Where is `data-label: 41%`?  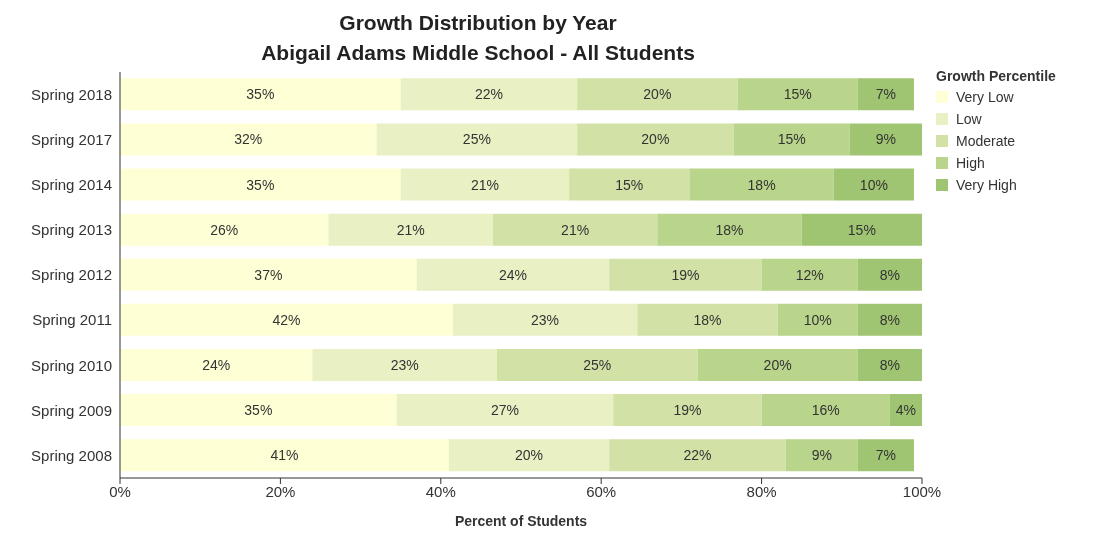
data-label: 41% is located at coordinates (284, 455).